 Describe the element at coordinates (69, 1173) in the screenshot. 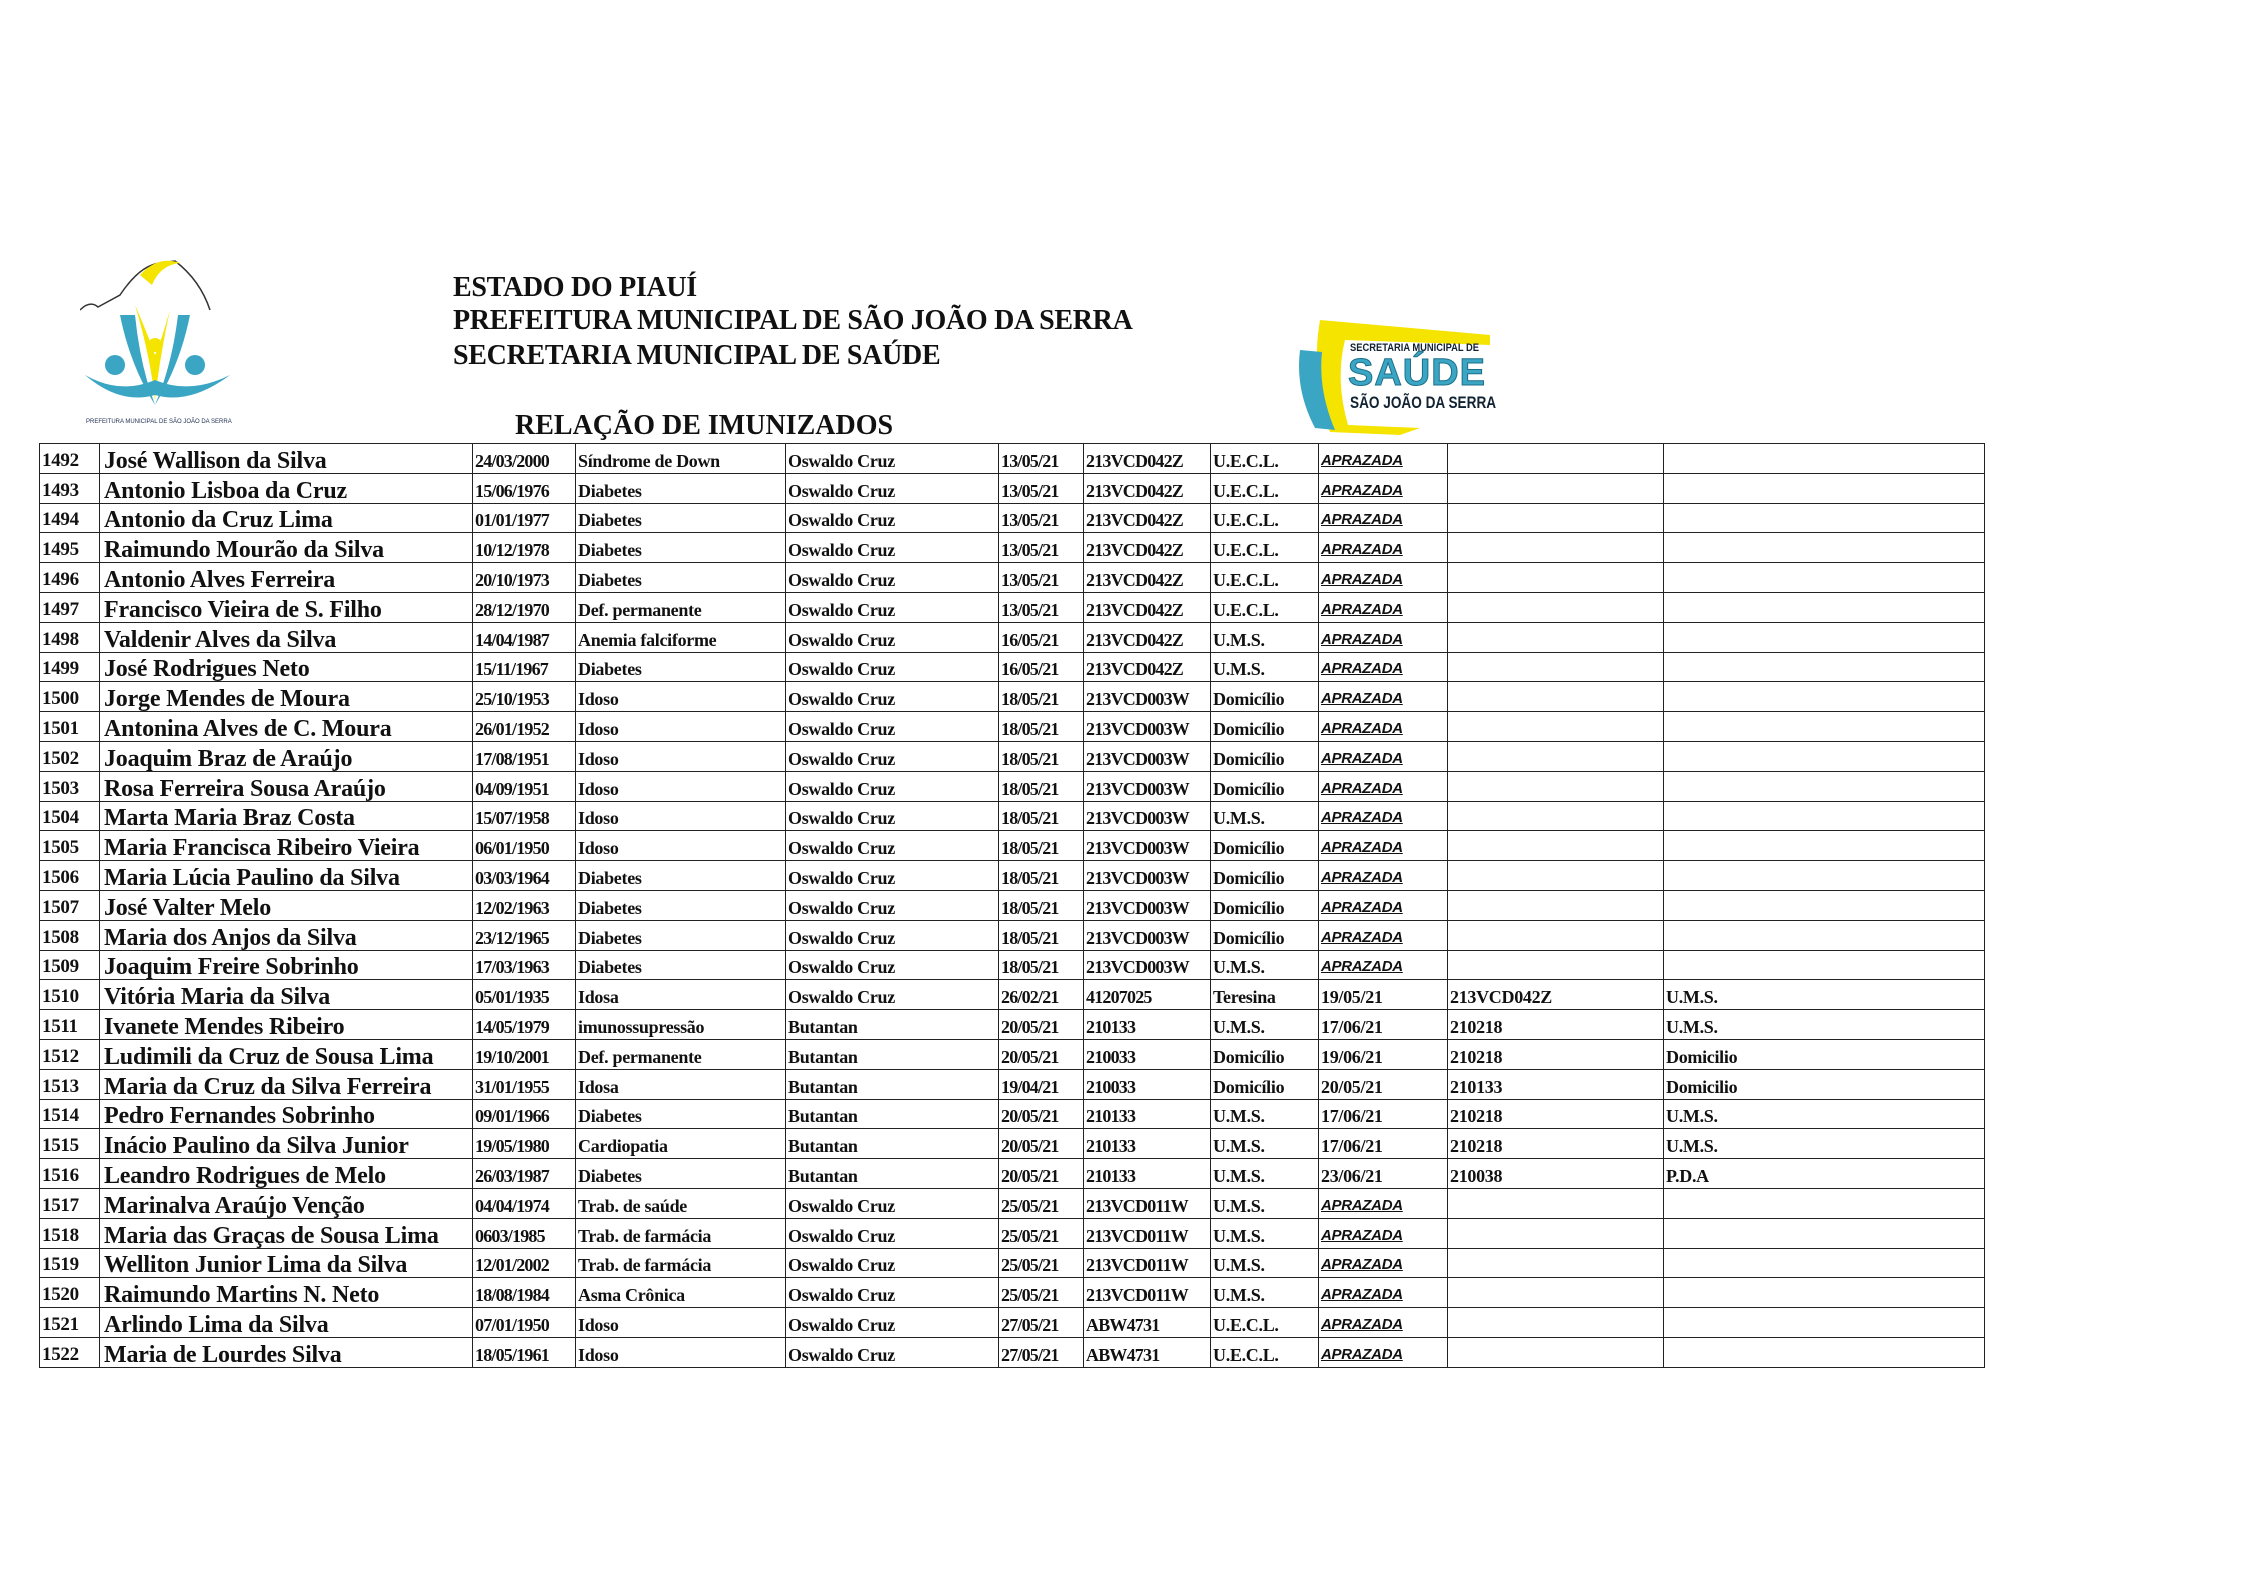

I see `cell-num: 1516` at that location.